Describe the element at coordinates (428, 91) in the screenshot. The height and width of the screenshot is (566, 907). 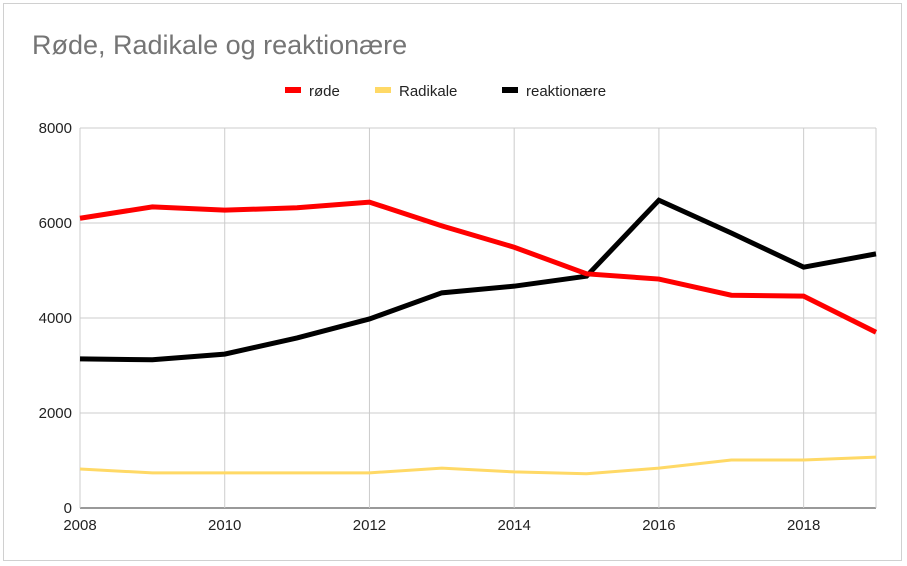
I see `legend-label: Radikale` at that location.